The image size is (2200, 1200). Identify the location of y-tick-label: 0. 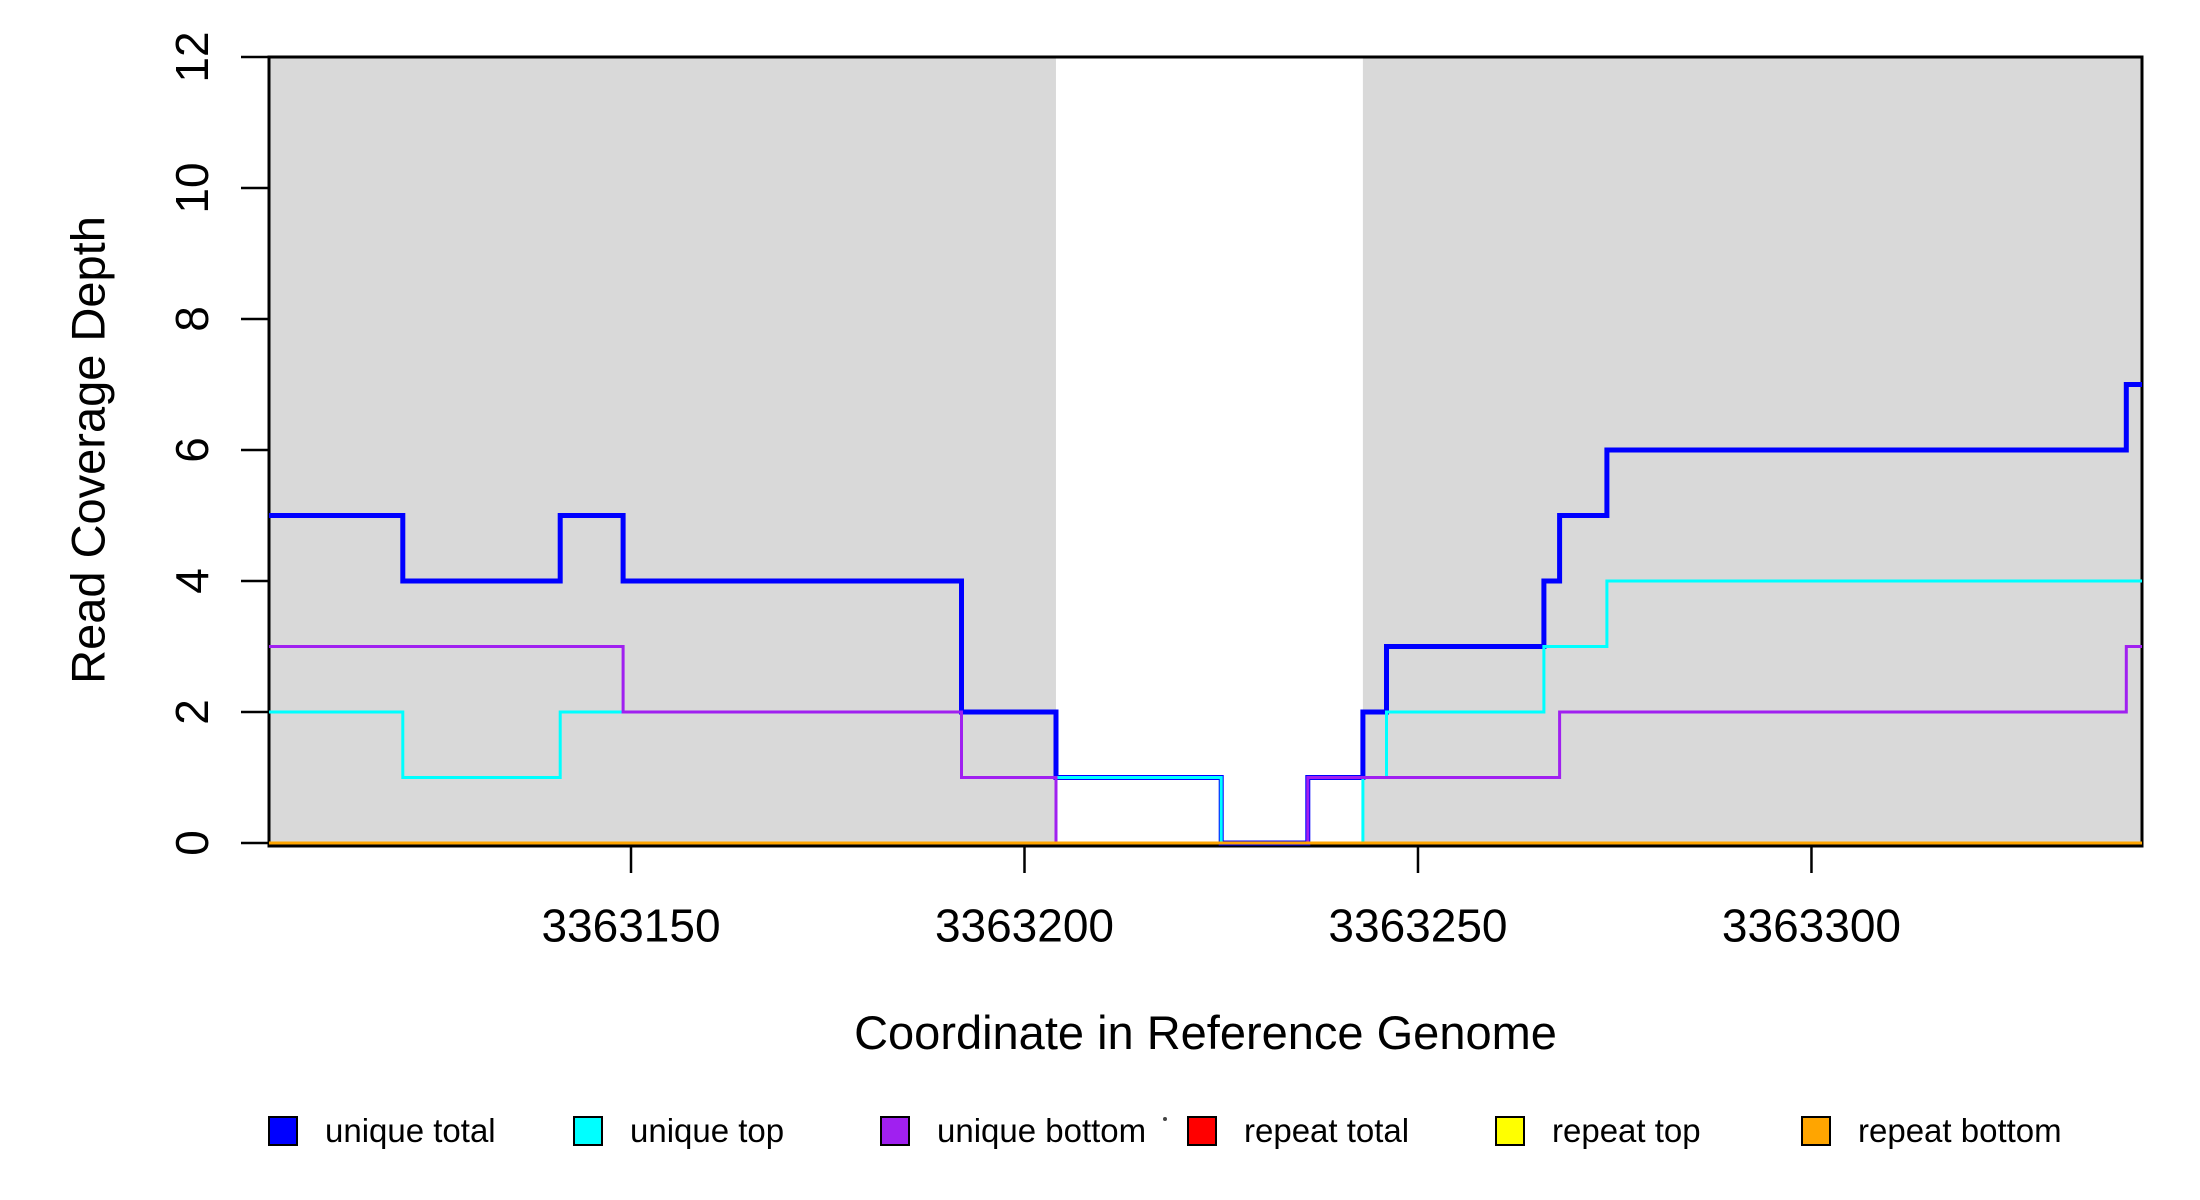
(192, 843).